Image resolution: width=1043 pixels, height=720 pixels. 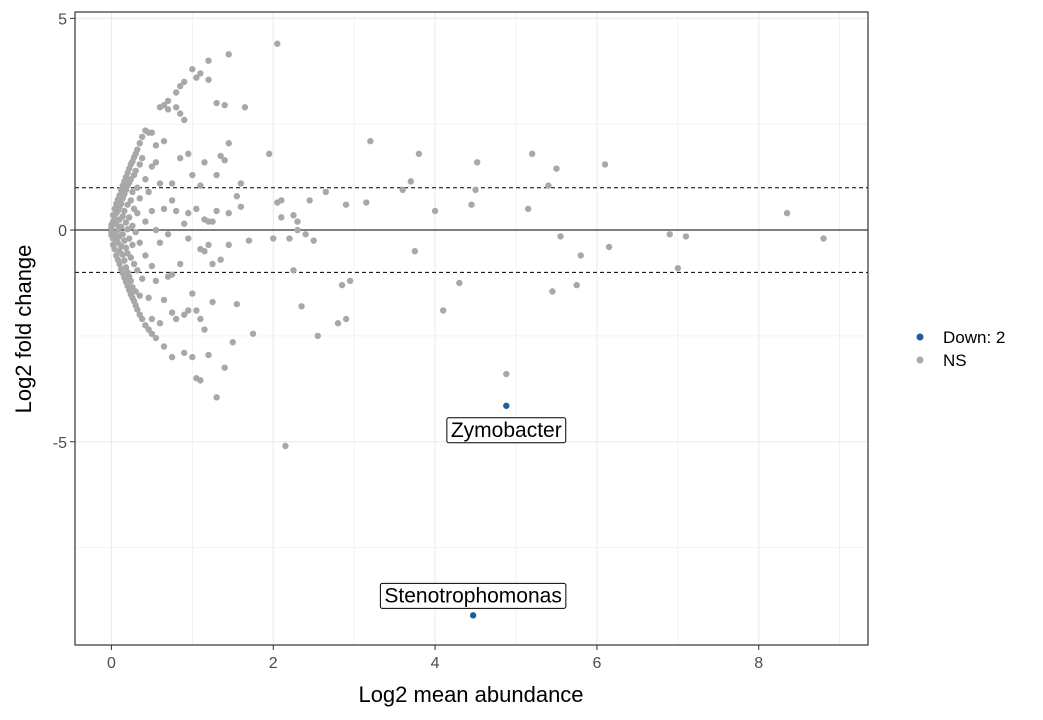 What do you see at coordinates (506, 405) in the screenshot?
I see `point-down` at bounding box center [506, 405].